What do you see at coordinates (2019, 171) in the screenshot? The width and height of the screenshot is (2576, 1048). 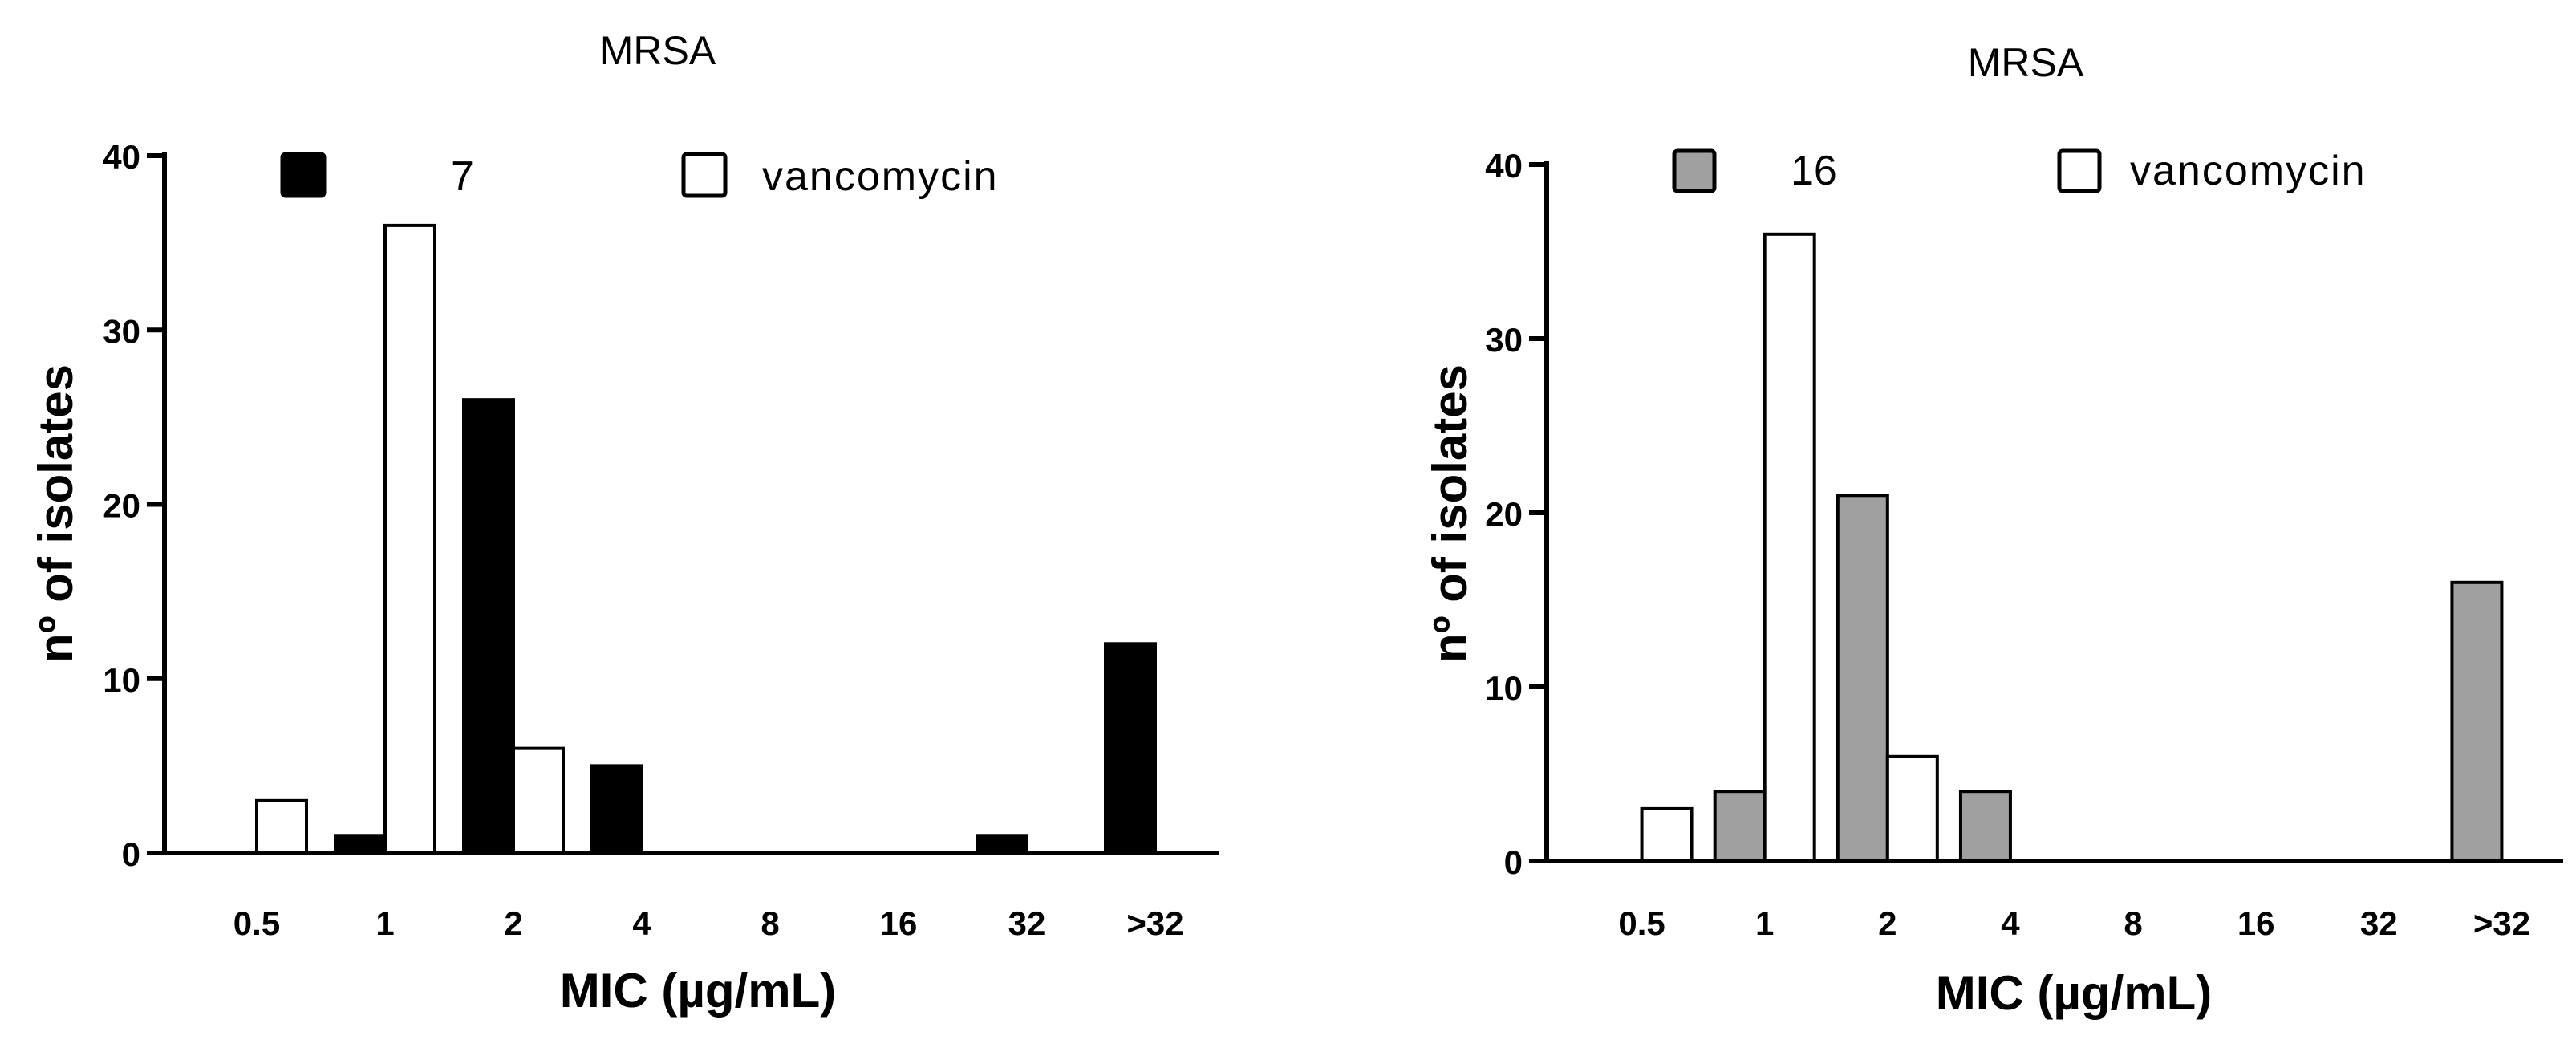 I see `legend: 16 vancomycin` at bounding box center [2019, 171].